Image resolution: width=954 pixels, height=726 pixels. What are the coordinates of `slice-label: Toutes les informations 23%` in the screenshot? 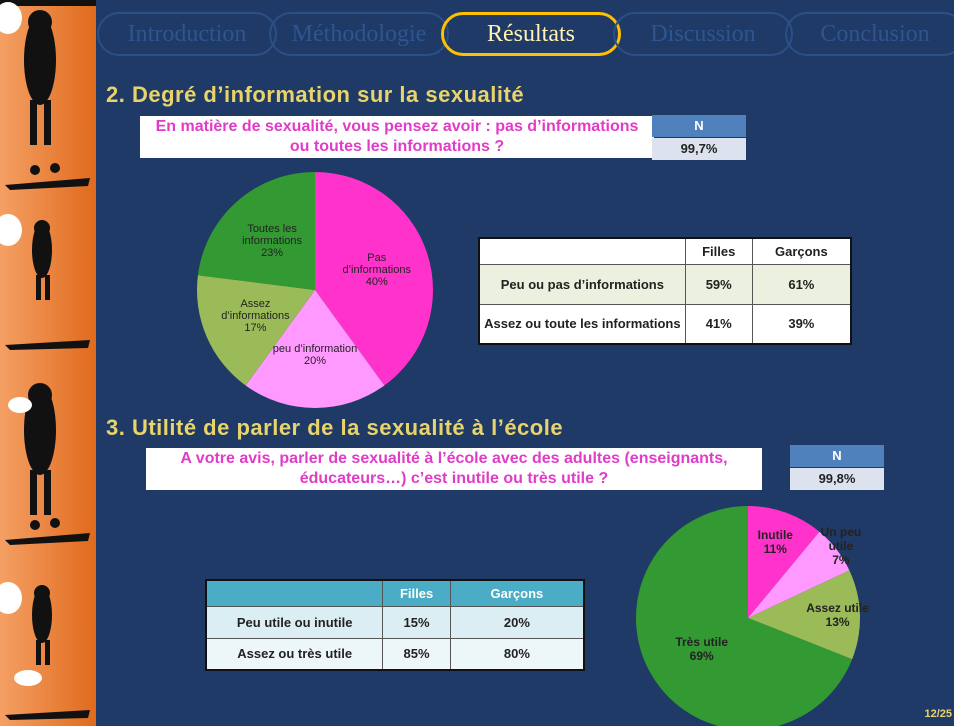 It's located at (272, 241).